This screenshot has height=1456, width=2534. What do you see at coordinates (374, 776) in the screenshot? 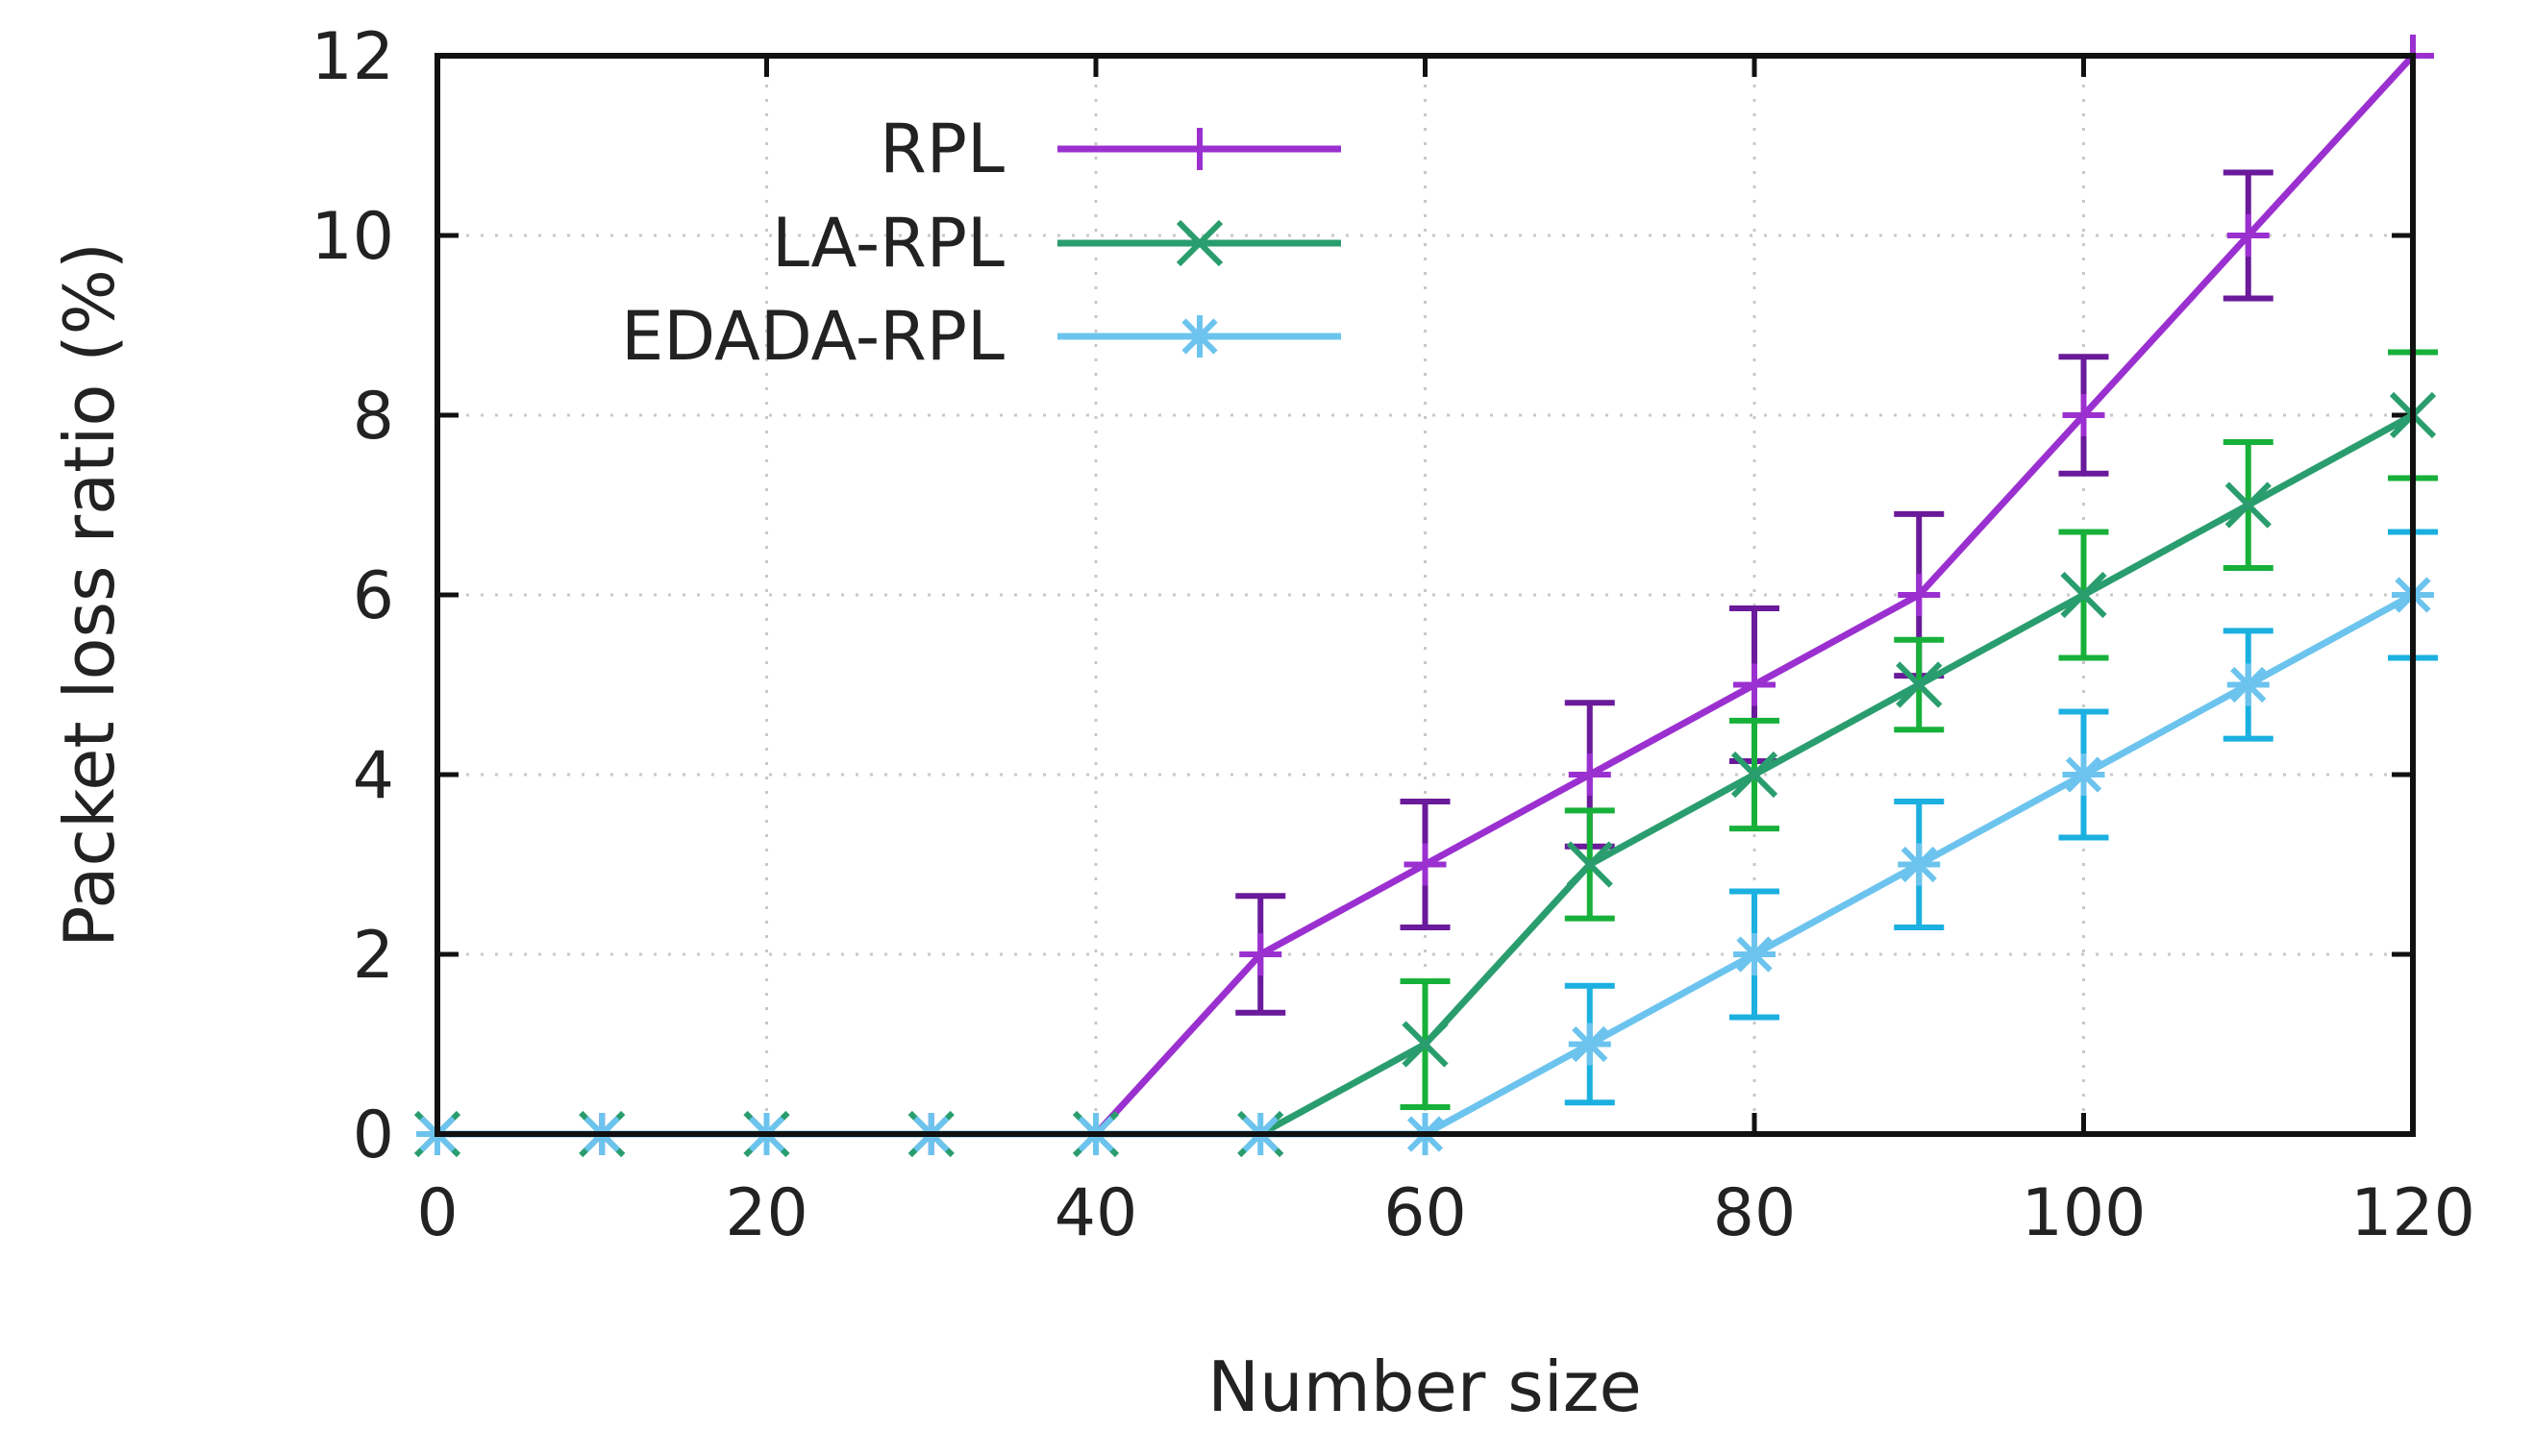
I see `y-tick-label: 4` at bounding box center [374, 776].